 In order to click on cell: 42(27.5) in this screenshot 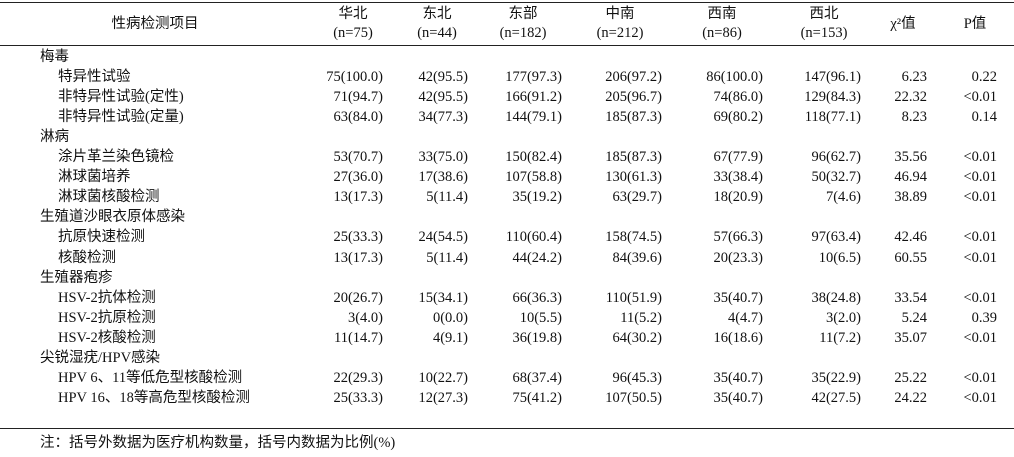, I will do `click(836, 397)`.